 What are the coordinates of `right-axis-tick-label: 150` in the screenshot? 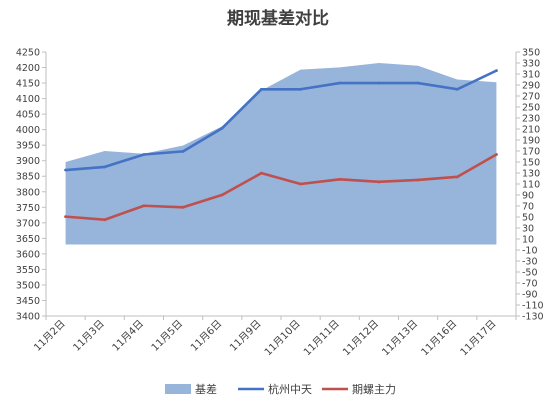 It's located at (531, 163).